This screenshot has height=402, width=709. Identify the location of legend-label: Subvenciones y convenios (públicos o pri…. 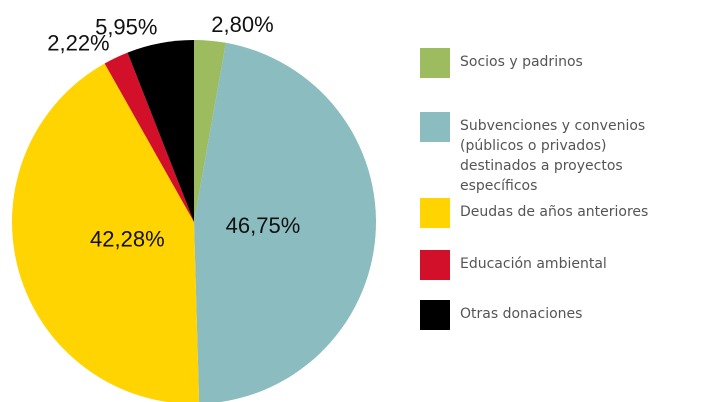
(553, 156).